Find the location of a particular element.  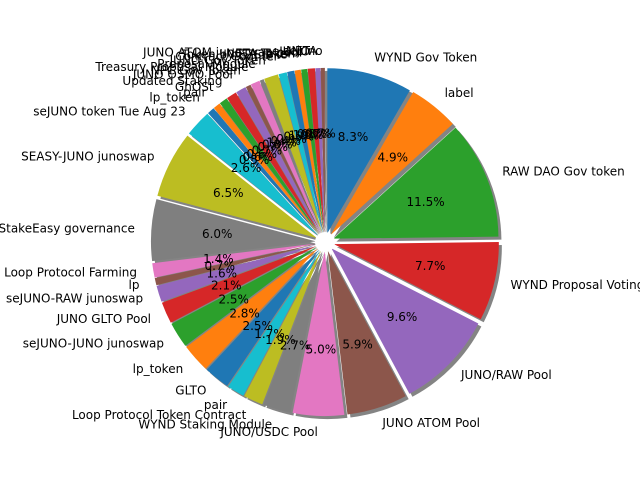

slice-label: StakeEasy governance is located at coordinates (67, 228).